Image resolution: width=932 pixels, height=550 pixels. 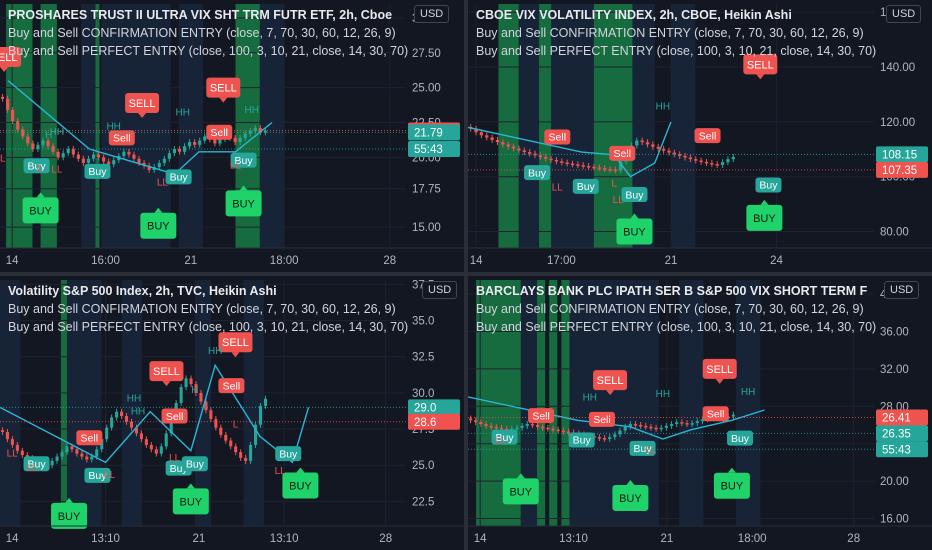 I want to click on price-tick-label: 30.0, so click(x=423, y=394).